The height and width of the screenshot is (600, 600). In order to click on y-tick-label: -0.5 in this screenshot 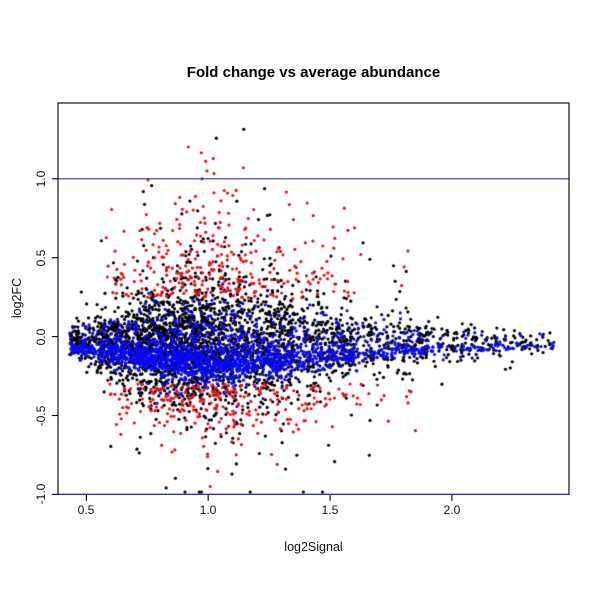, I will do `click(41, 415)`.